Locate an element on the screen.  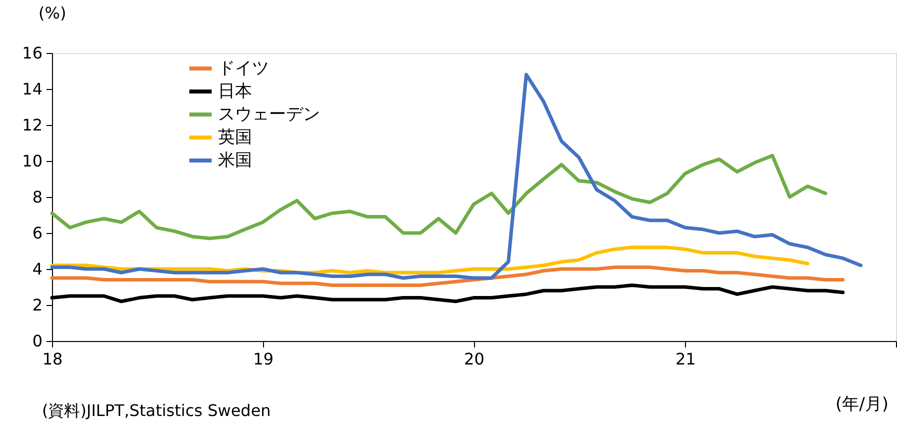
y-tick-label: 2 is located at coordinates (37, 305).